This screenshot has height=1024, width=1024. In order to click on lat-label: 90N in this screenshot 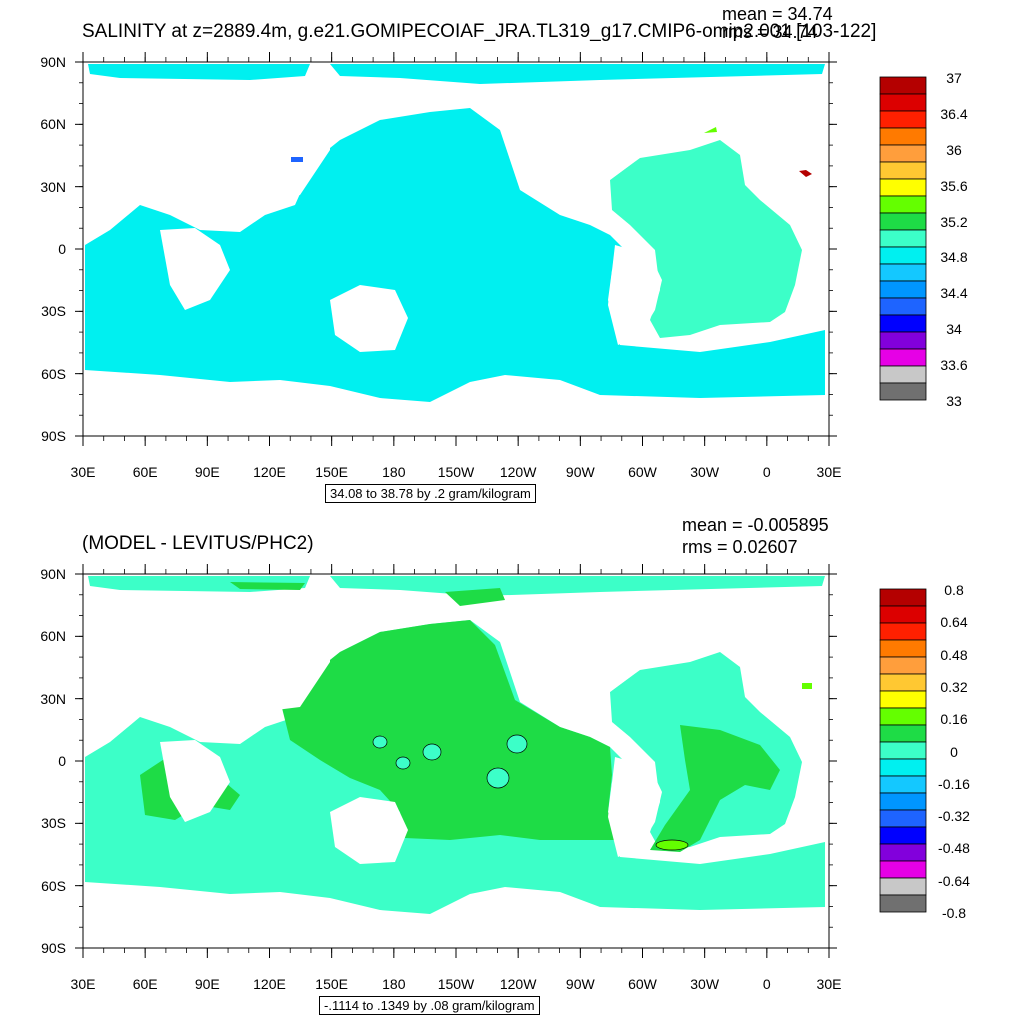, I will do `click(53, 62)`.